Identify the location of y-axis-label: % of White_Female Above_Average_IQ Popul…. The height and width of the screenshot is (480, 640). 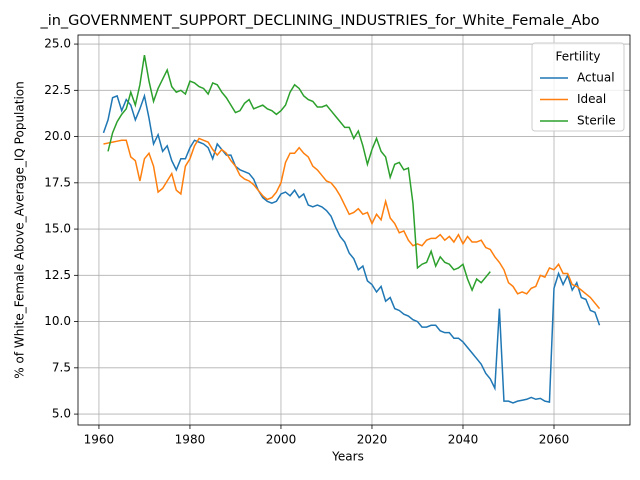
(20, 229).